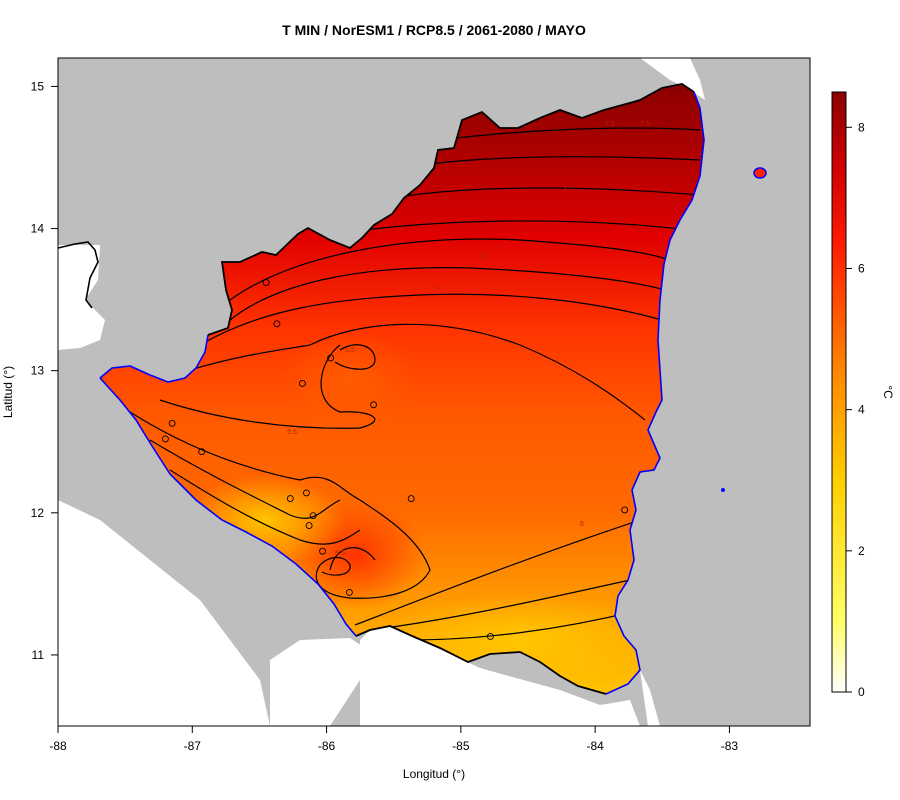 The image size is (900, 800). Describe the element at coordinates (861, 692) in the screenshot. I see `colorbar-tick-label: 0` at that location.